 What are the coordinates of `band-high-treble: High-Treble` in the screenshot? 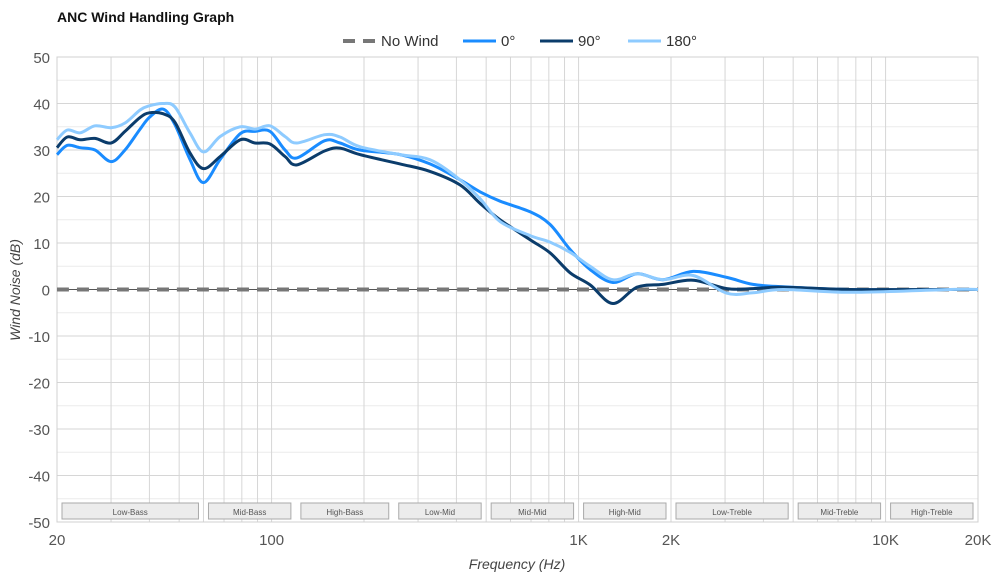 It's located at (932, 511).